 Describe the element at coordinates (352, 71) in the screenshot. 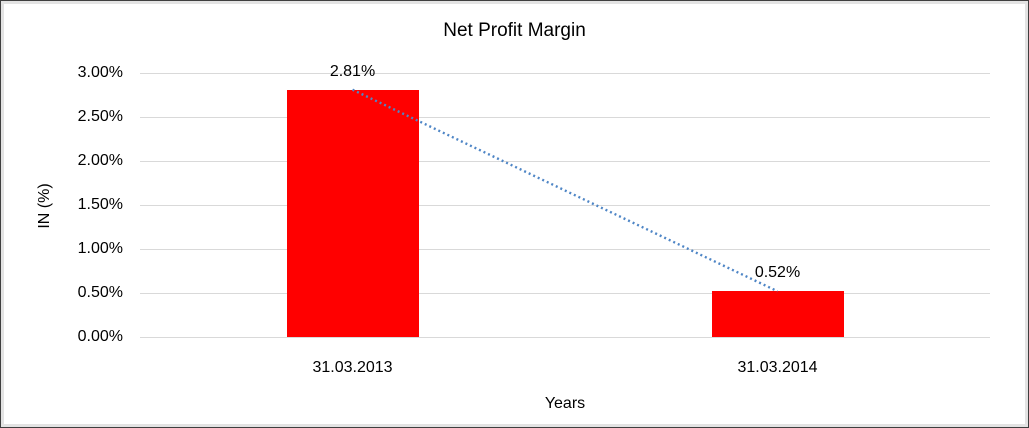

I see `data-label: 2.81%` at that location.